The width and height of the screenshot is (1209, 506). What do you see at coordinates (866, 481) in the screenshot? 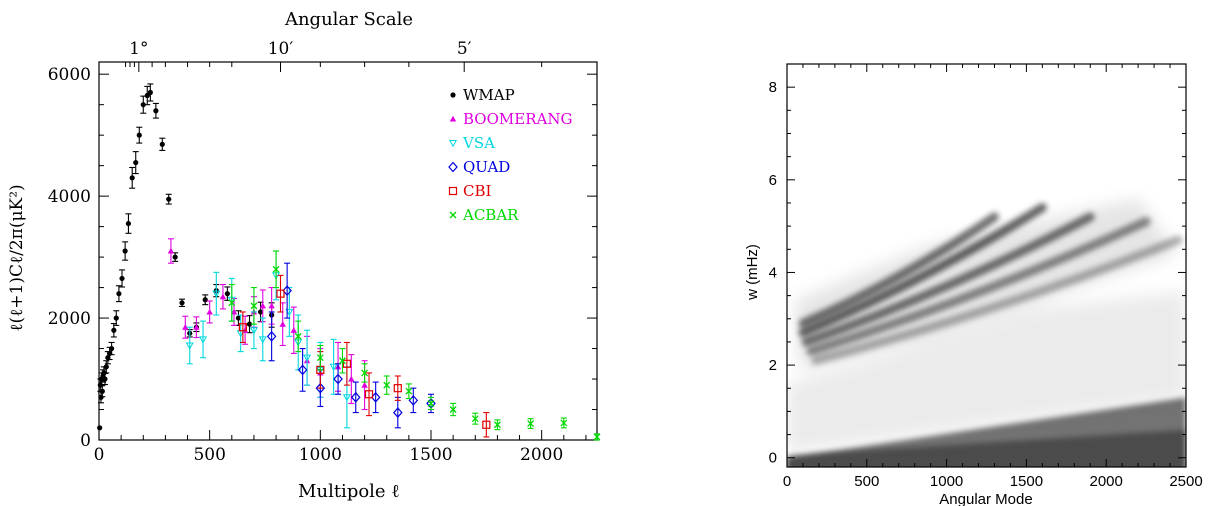
I see `heatmap-x-tick-label: 500` at bounding box center [866, 481].